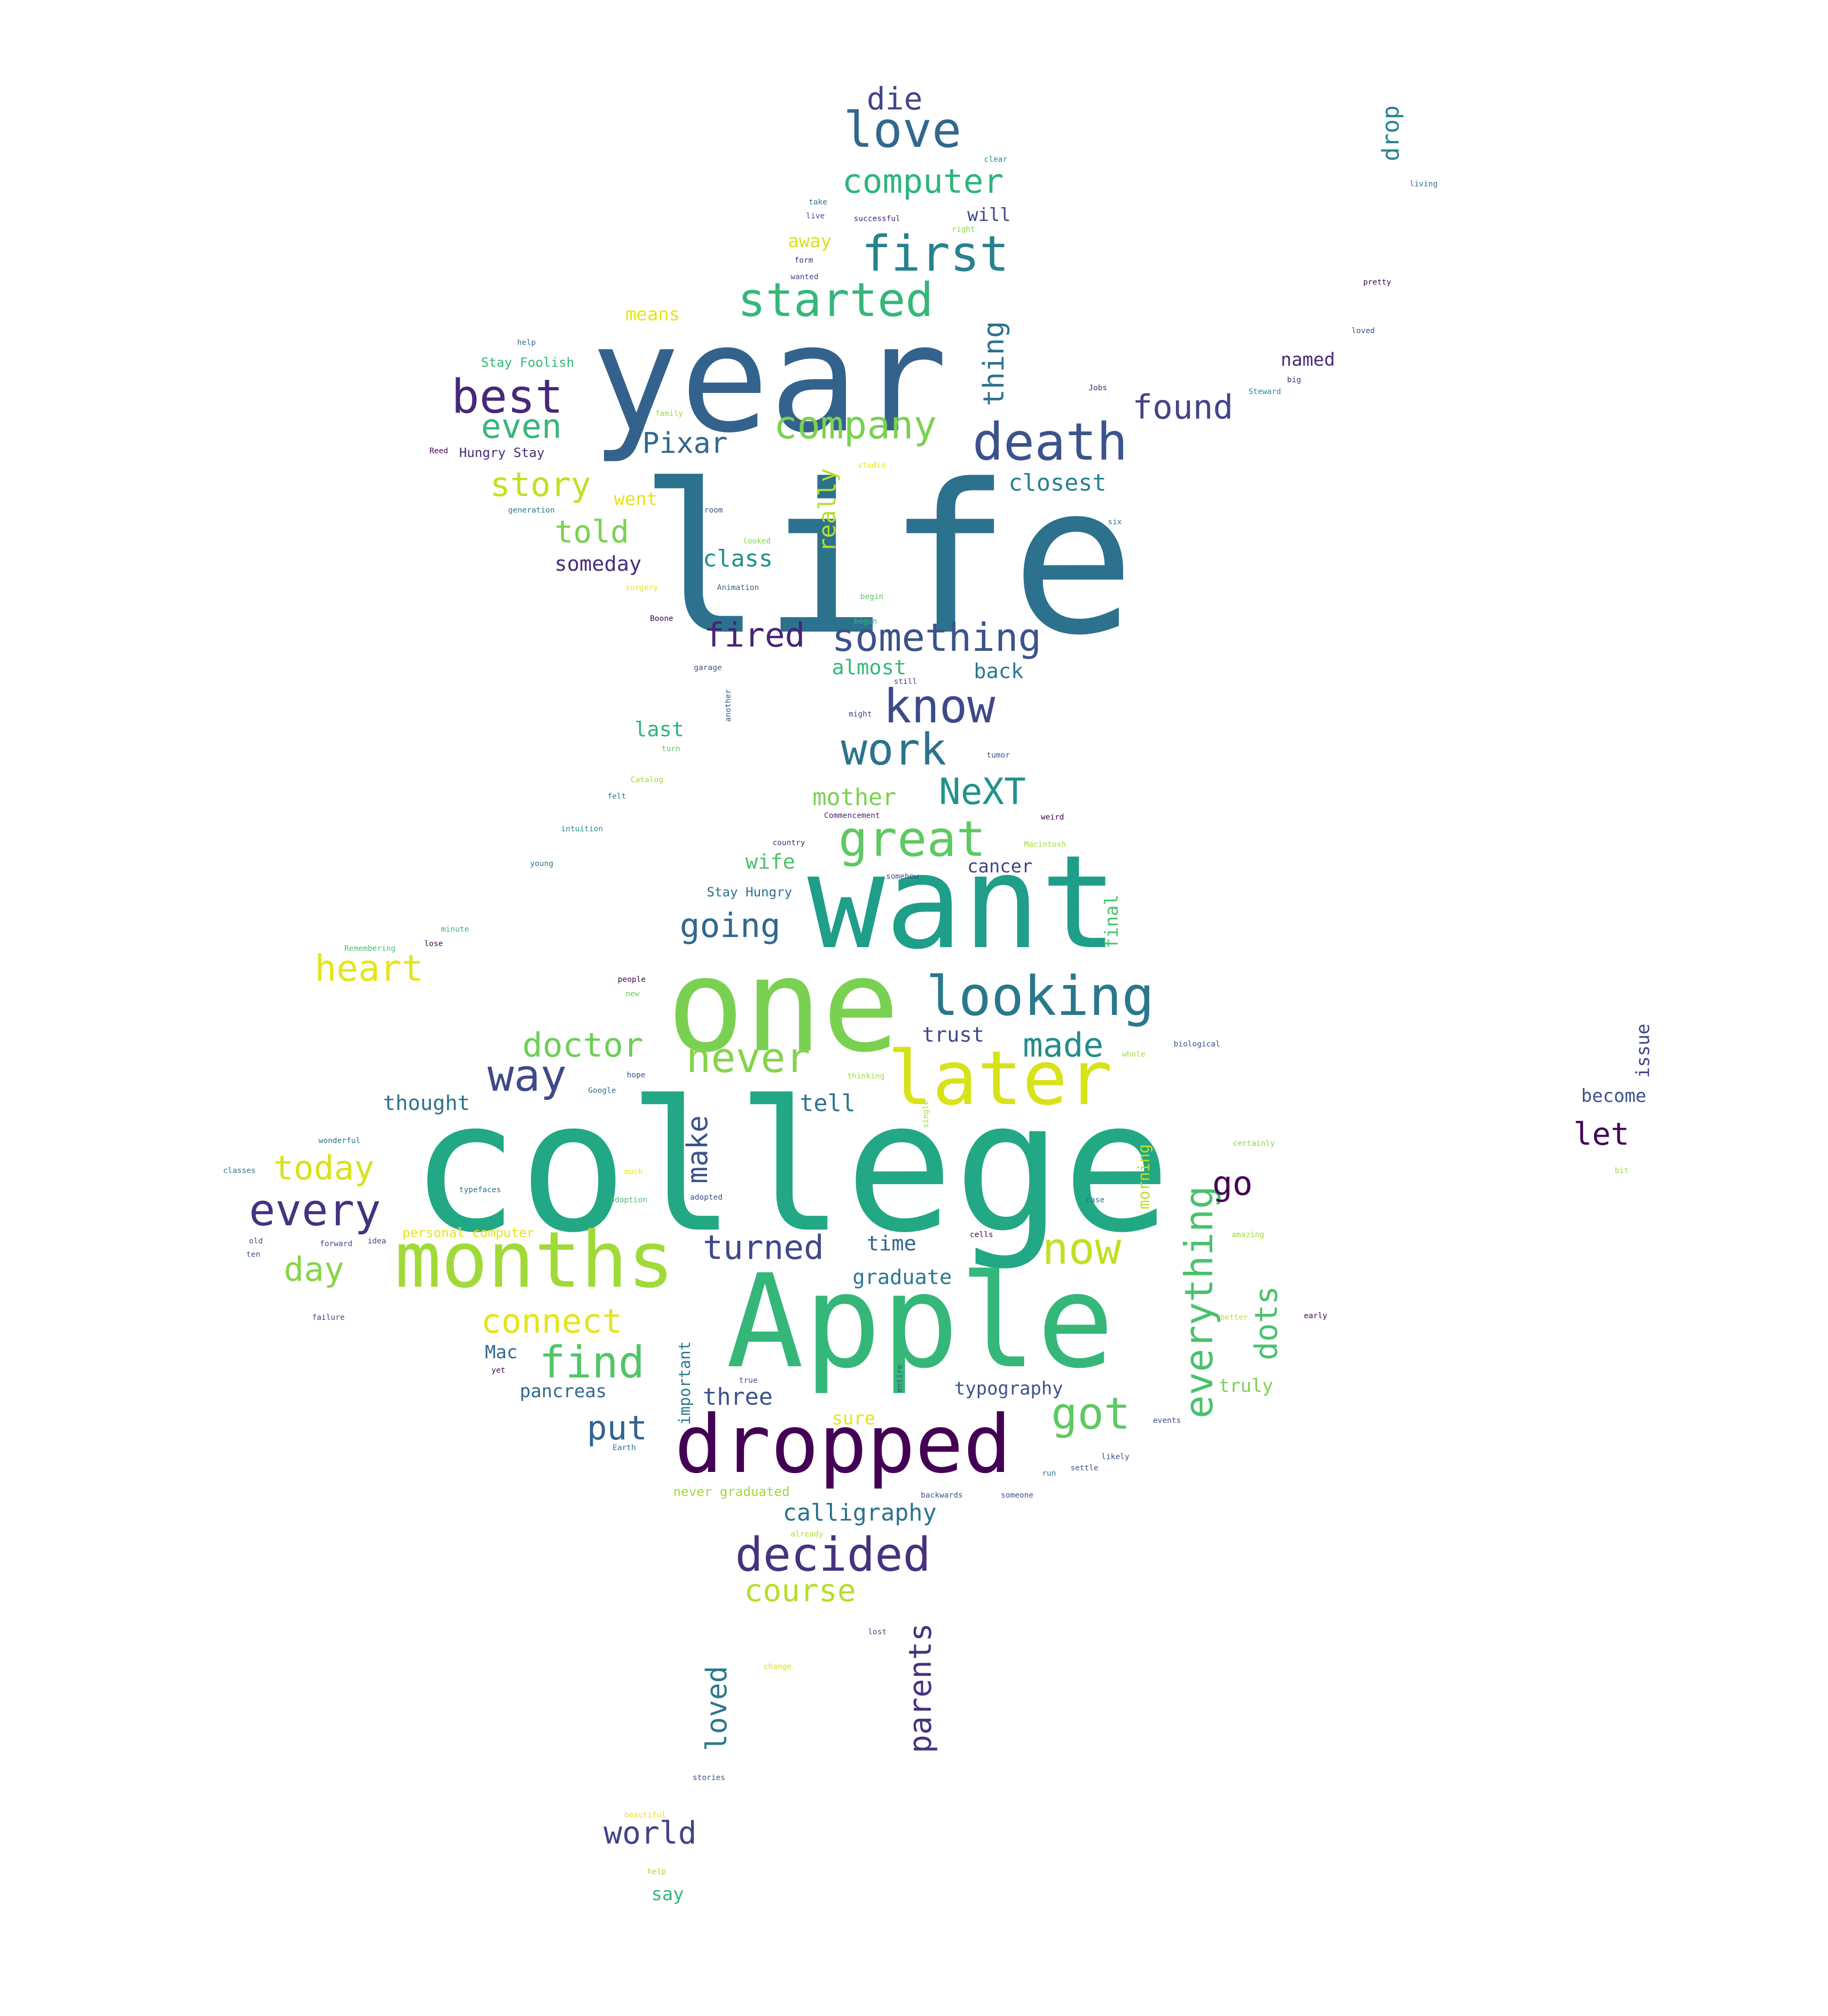  What do you see at coordinates (982, 792) in the screenshot?
I see `cloud-word: NeXT` at bounding box center [982, 792].